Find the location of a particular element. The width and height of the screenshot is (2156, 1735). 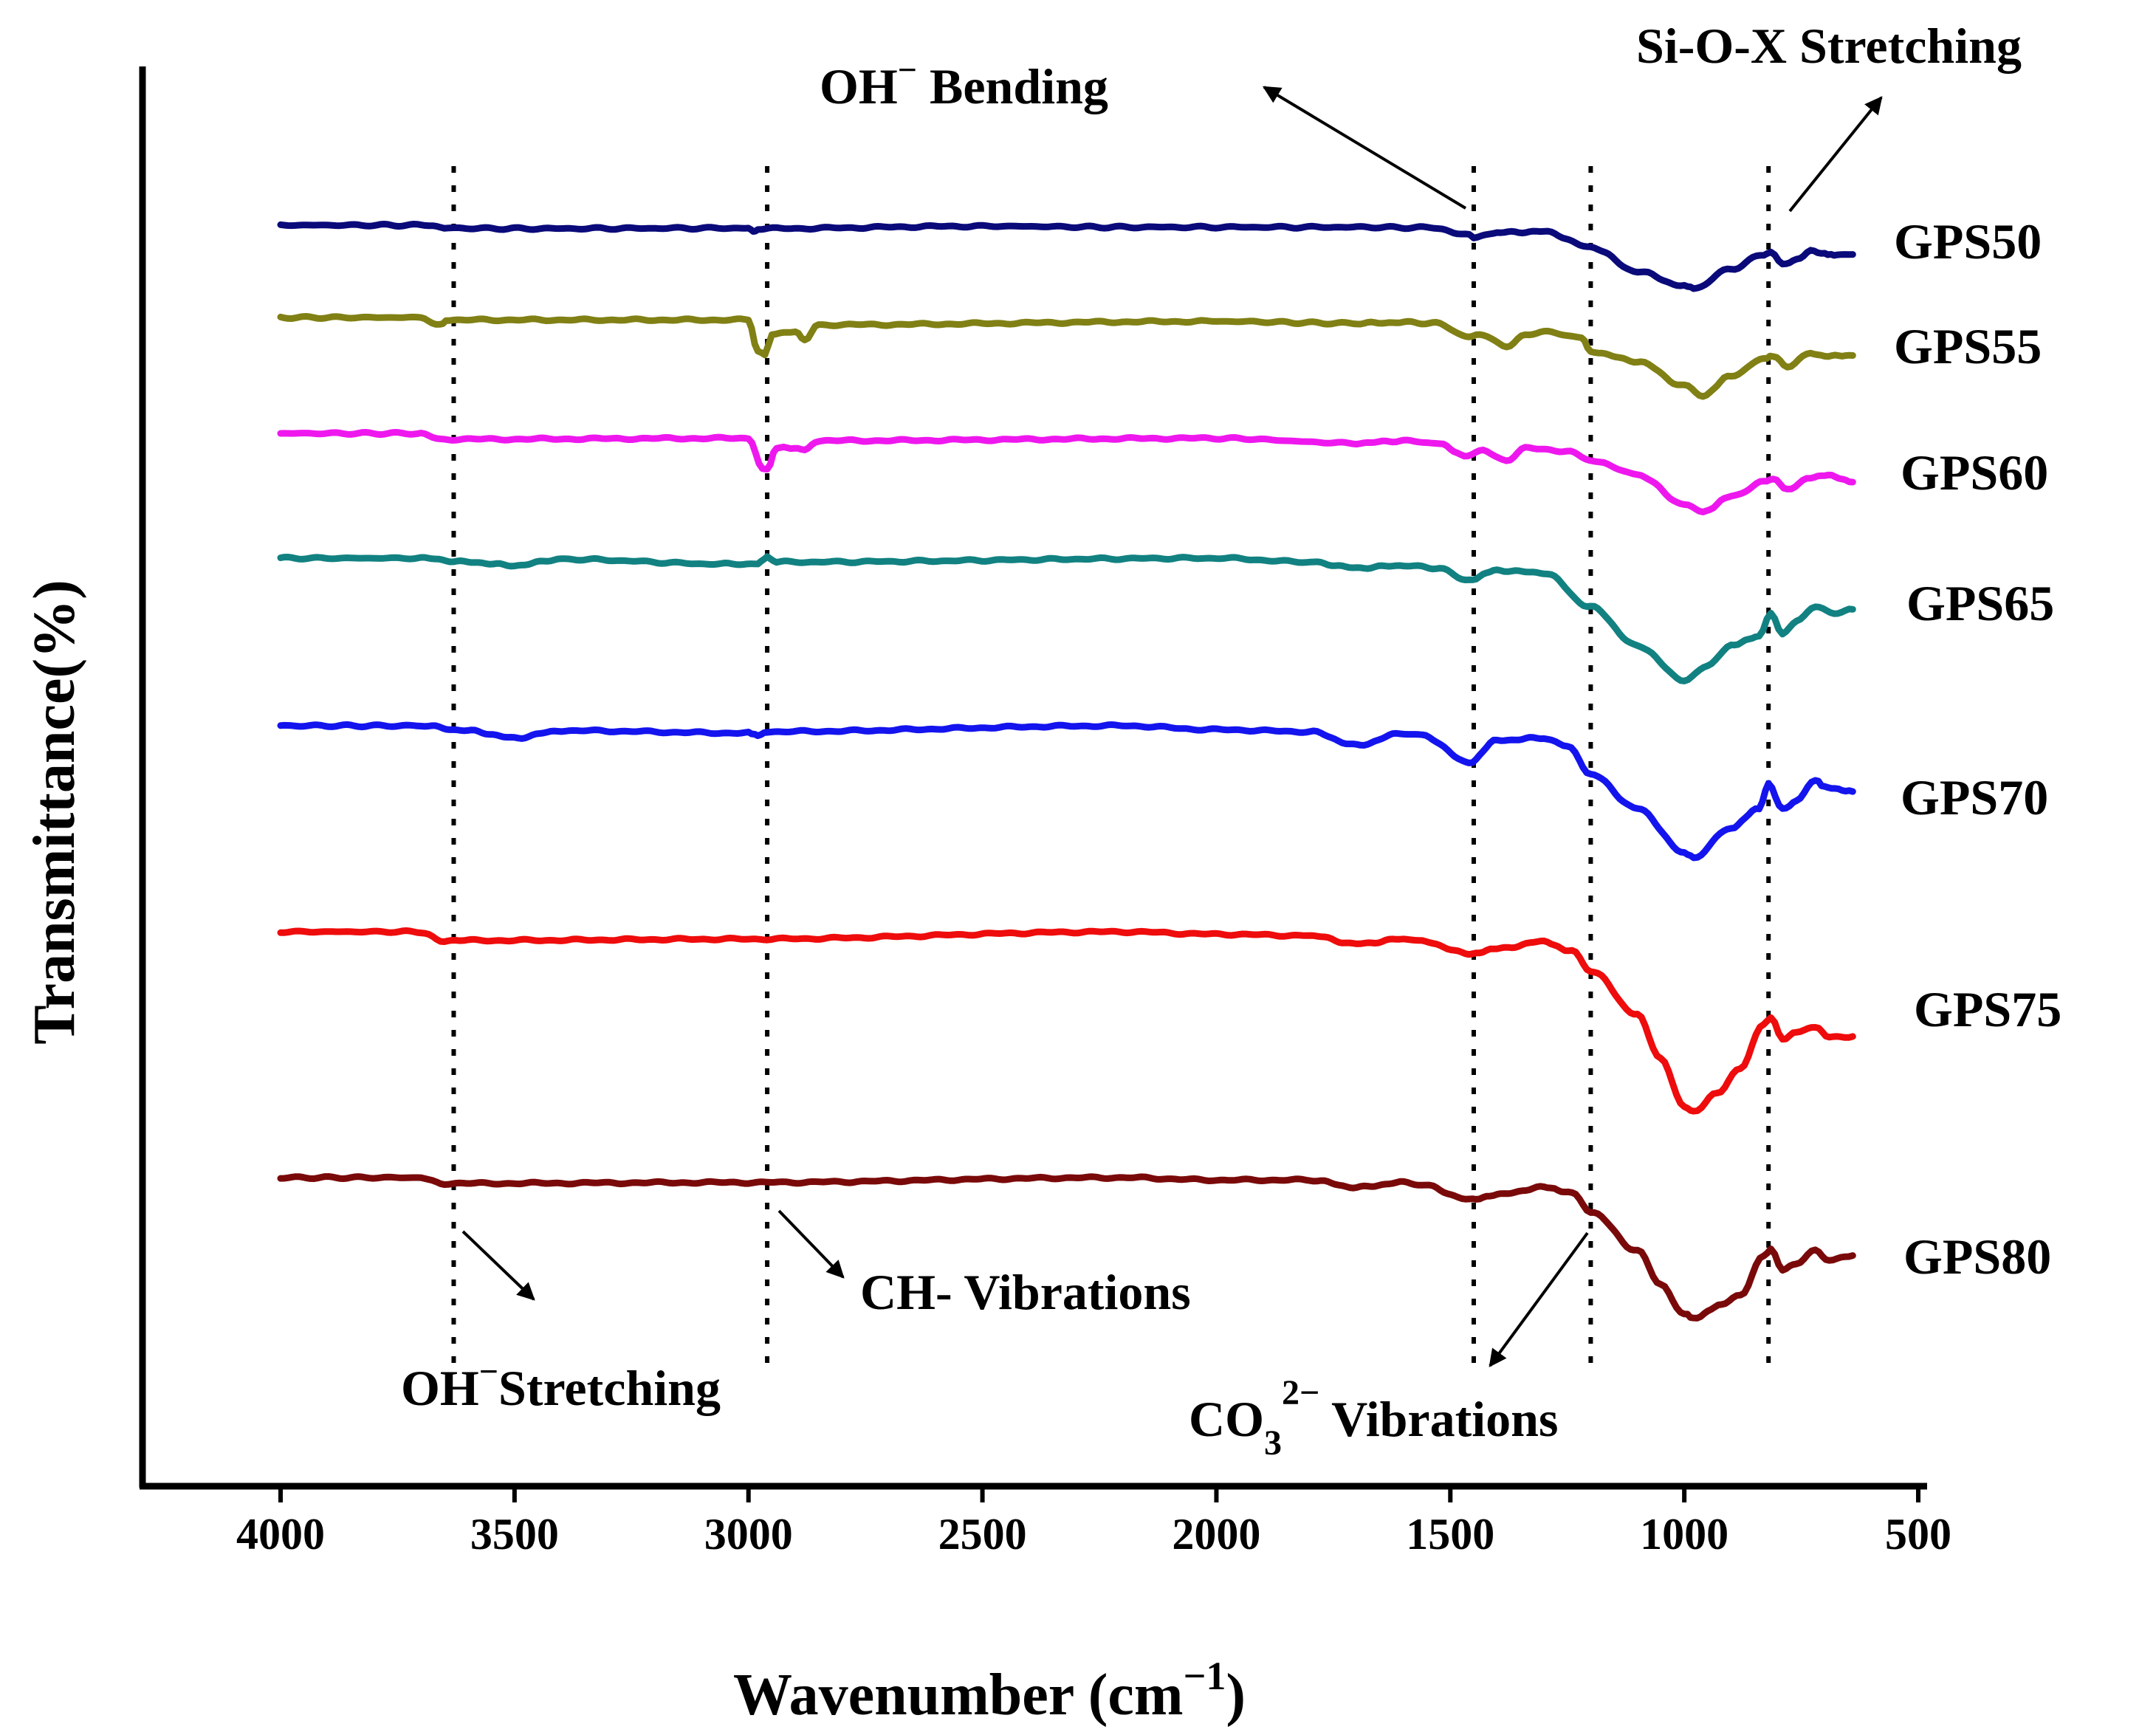

oh-bending-label: OH− Bending is located at coordinates (964, 82).